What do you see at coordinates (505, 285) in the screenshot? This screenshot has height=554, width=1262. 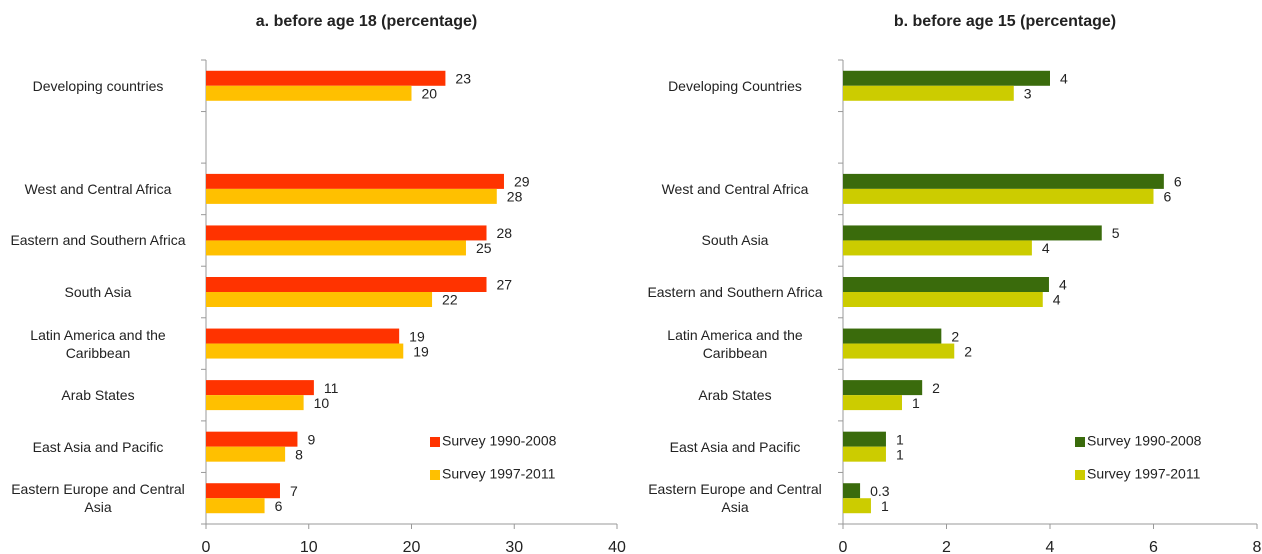 I see `value-label: 27` at bounding box center [505, 285].